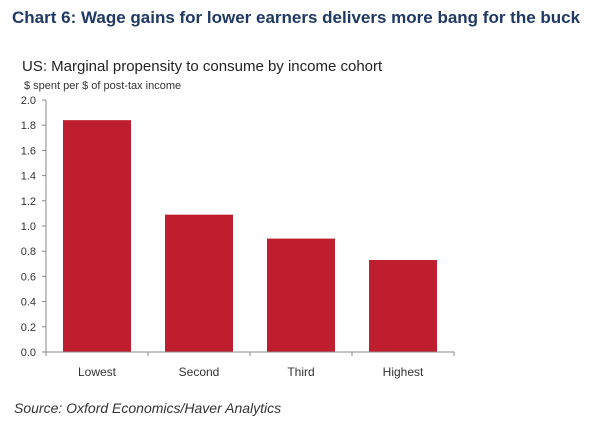 The width and height of the screenshot is (591, 426). Describe the element at coordinates (28, 227) in the screenshot. I see `y-tick-label: 1.0` at that location.